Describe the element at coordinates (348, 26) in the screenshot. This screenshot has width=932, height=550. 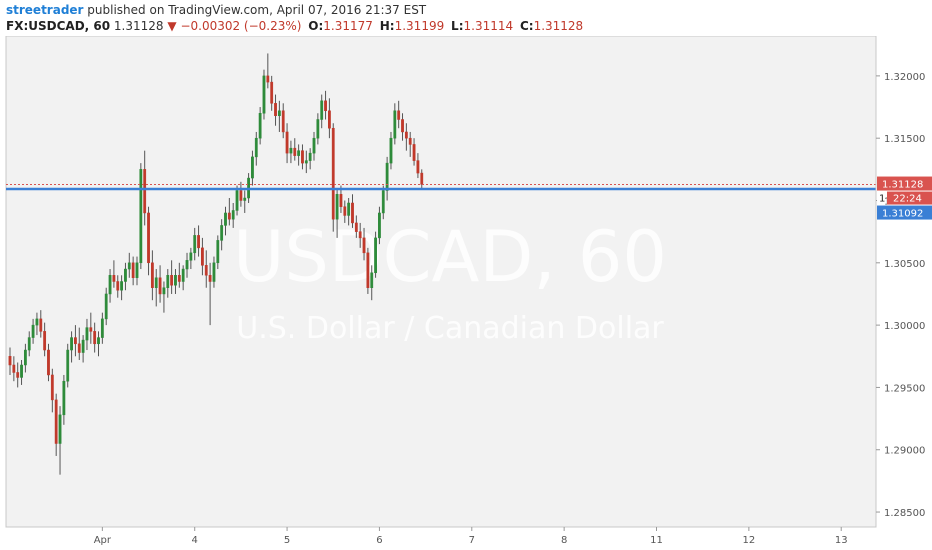
I see `open-value: 1.31177` at that location.